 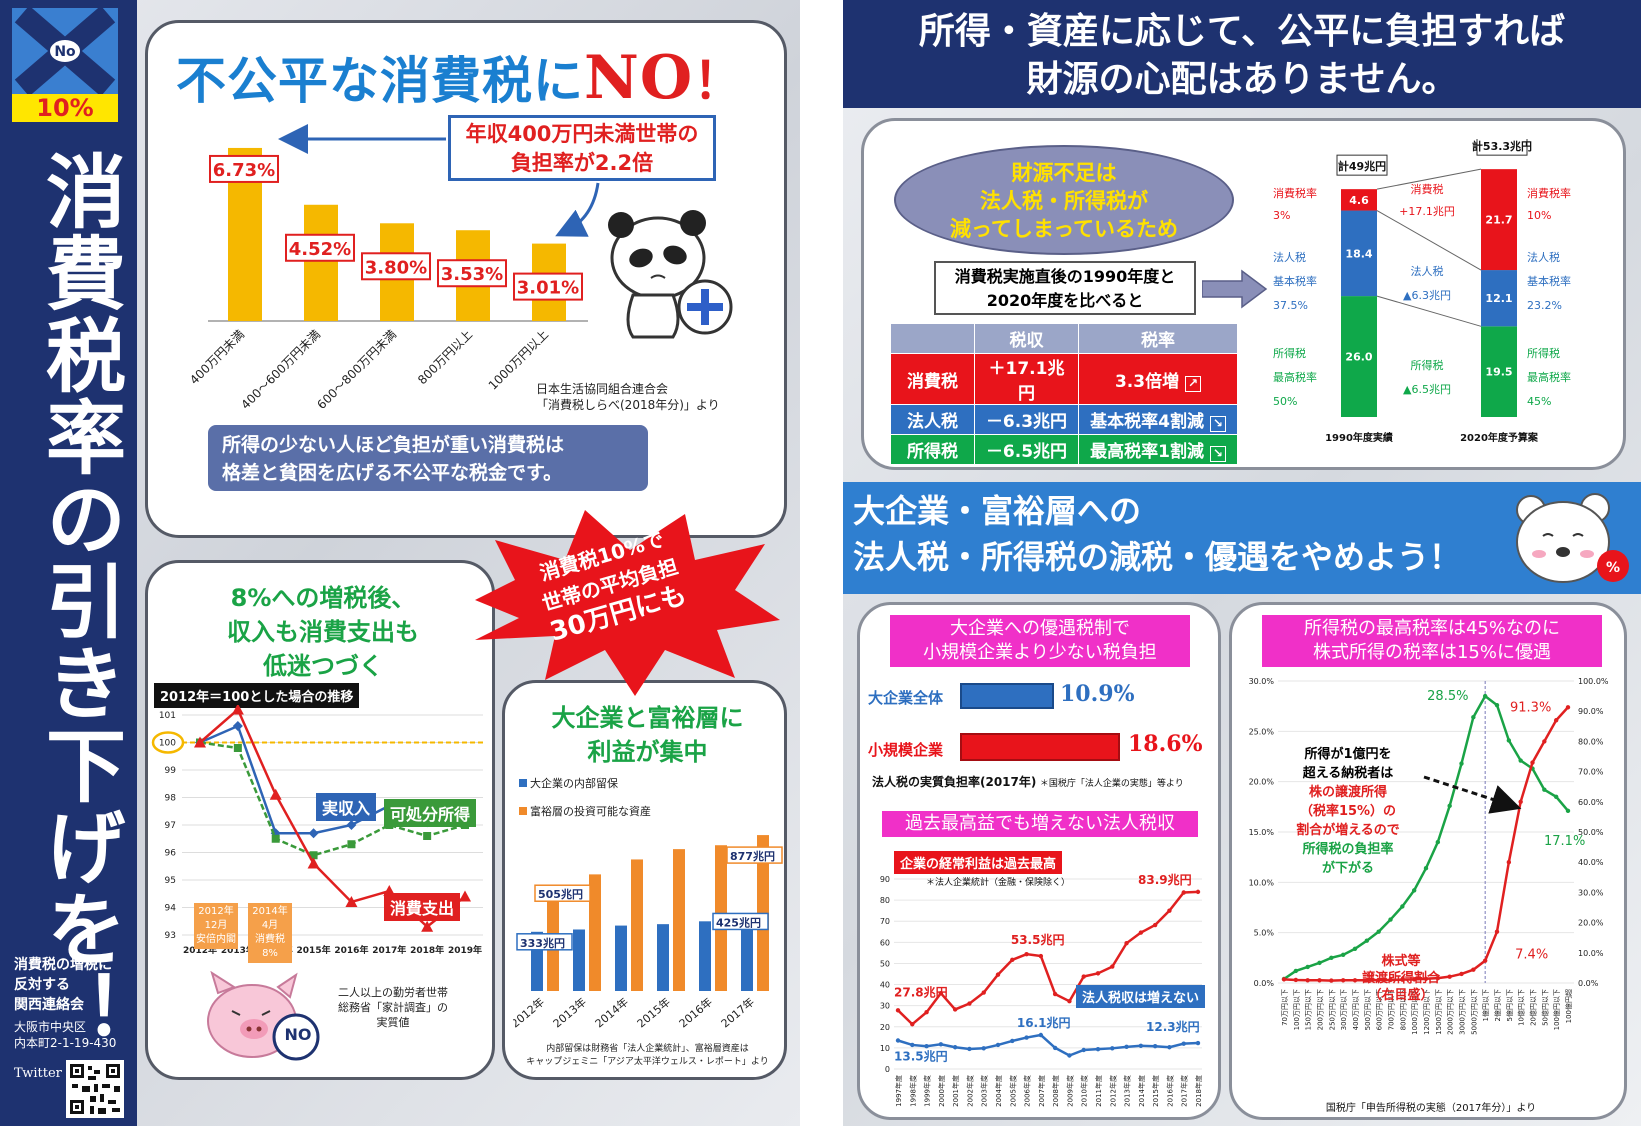 I want to click on source-note: 日本生活協同組合連合会 「消費税しらべ(2018年分)」より, so click(x=628, y=397).